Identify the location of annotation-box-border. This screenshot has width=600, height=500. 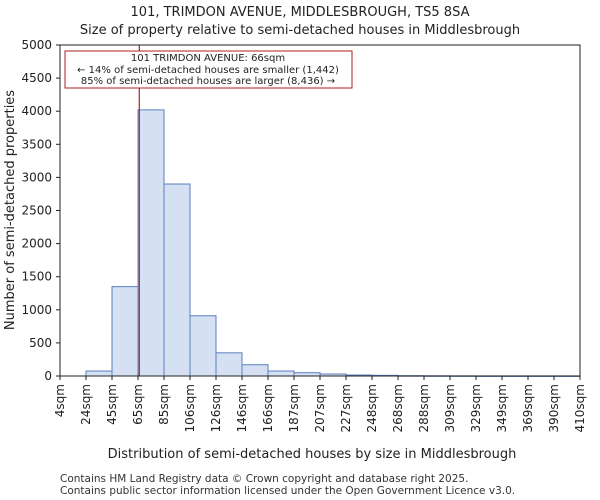
(208, 69).